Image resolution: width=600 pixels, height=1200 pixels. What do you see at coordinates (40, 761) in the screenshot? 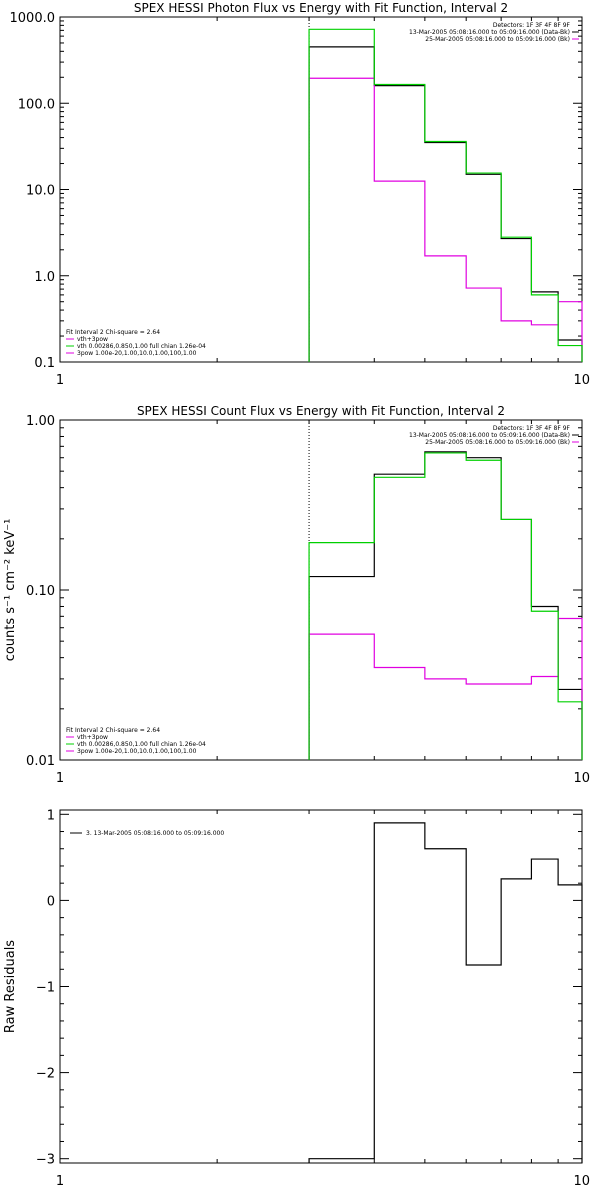
I see `y-tick-label: 0.01` at bounding box center [40, 761].